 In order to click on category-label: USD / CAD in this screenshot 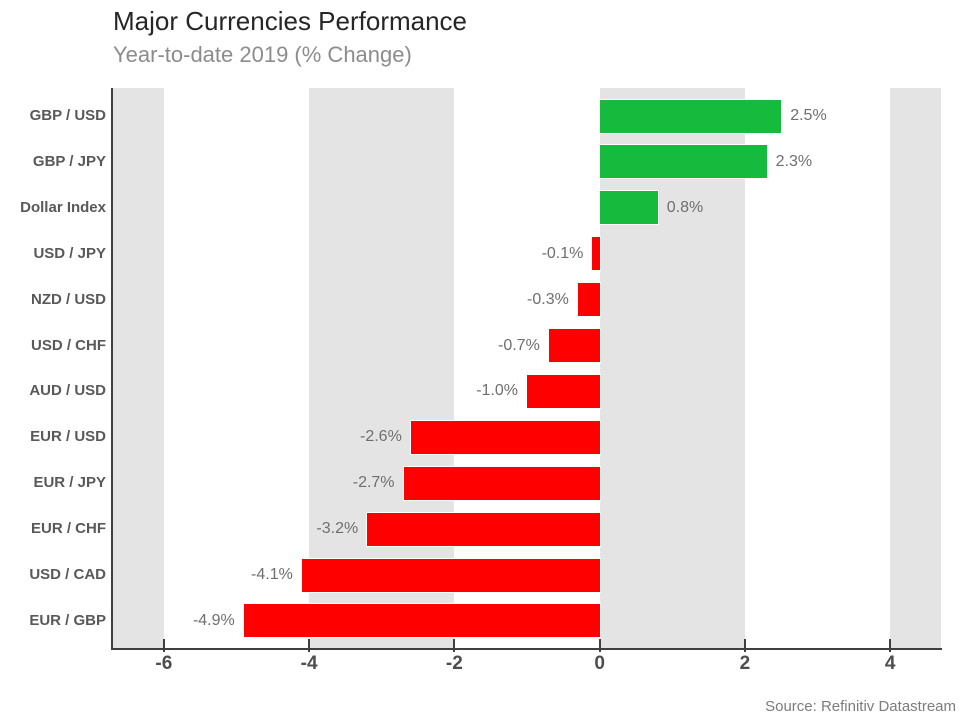, I will do `click(67, 574)`.